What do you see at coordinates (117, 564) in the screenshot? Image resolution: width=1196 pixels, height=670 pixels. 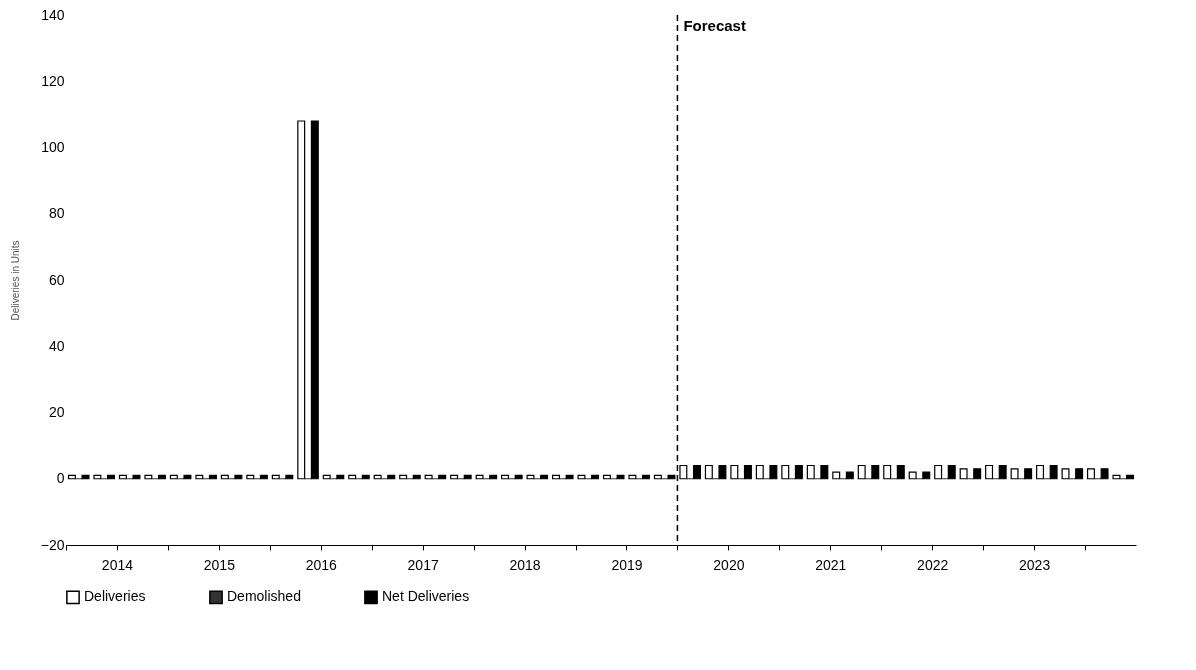 I see `x-tick-label: 2014` at bounding box center [117, 564].